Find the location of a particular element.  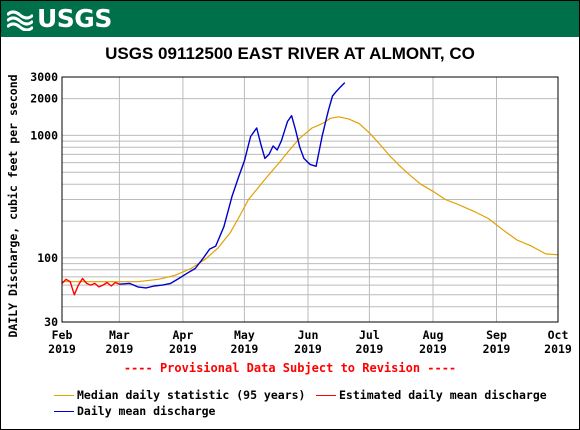

legend-label-median: Median daily statistic (95 years) is located at coordinates (191, 395).